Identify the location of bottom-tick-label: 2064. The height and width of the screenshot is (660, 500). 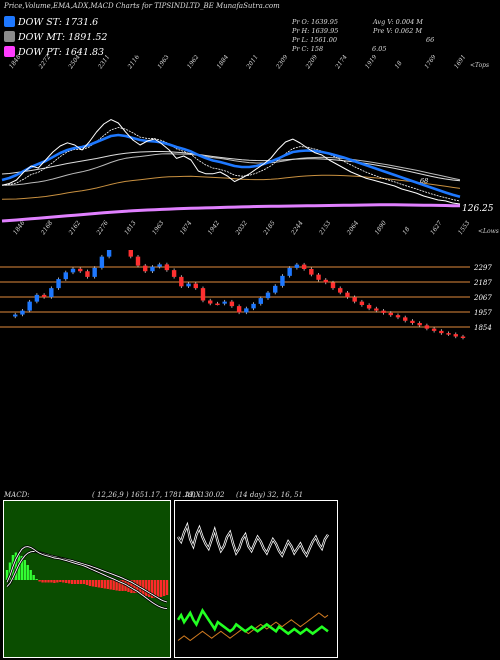
(352, 227).